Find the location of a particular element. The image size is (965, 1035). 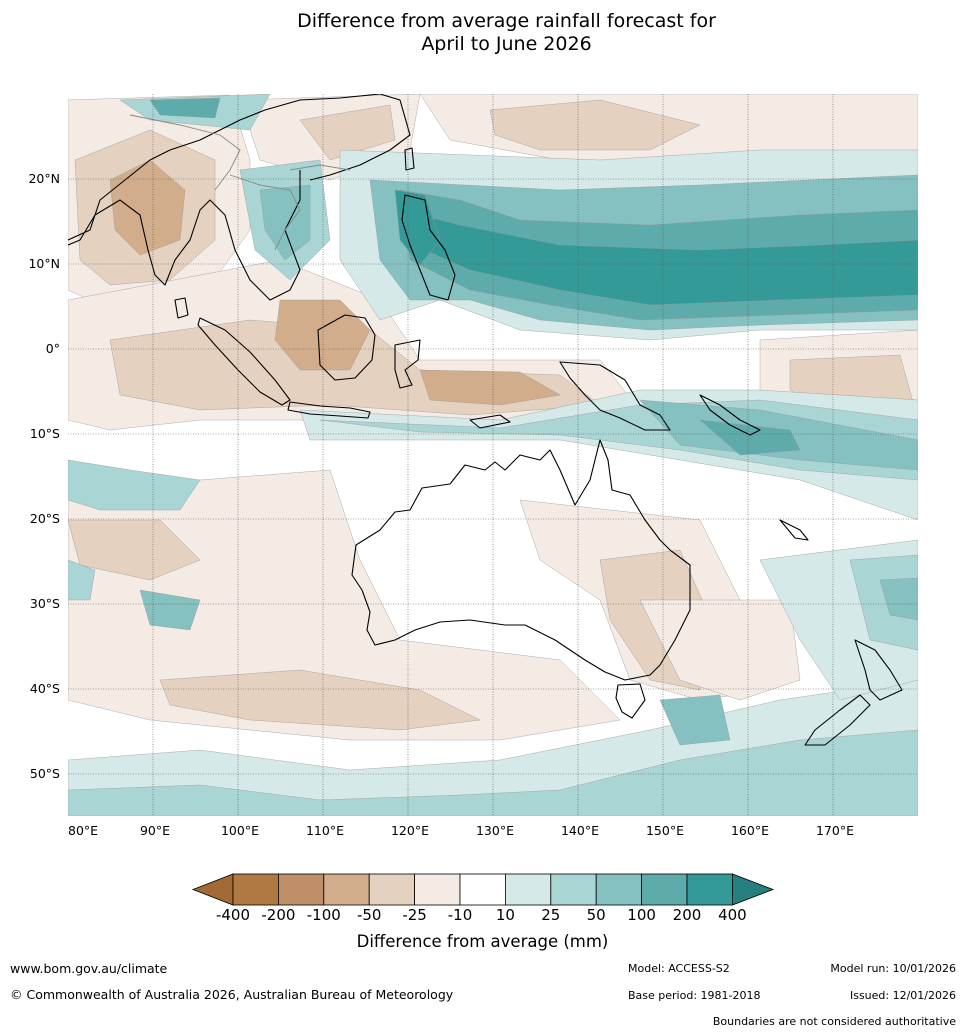

longitude-label: 110°E is located at coordinates (325, 830).